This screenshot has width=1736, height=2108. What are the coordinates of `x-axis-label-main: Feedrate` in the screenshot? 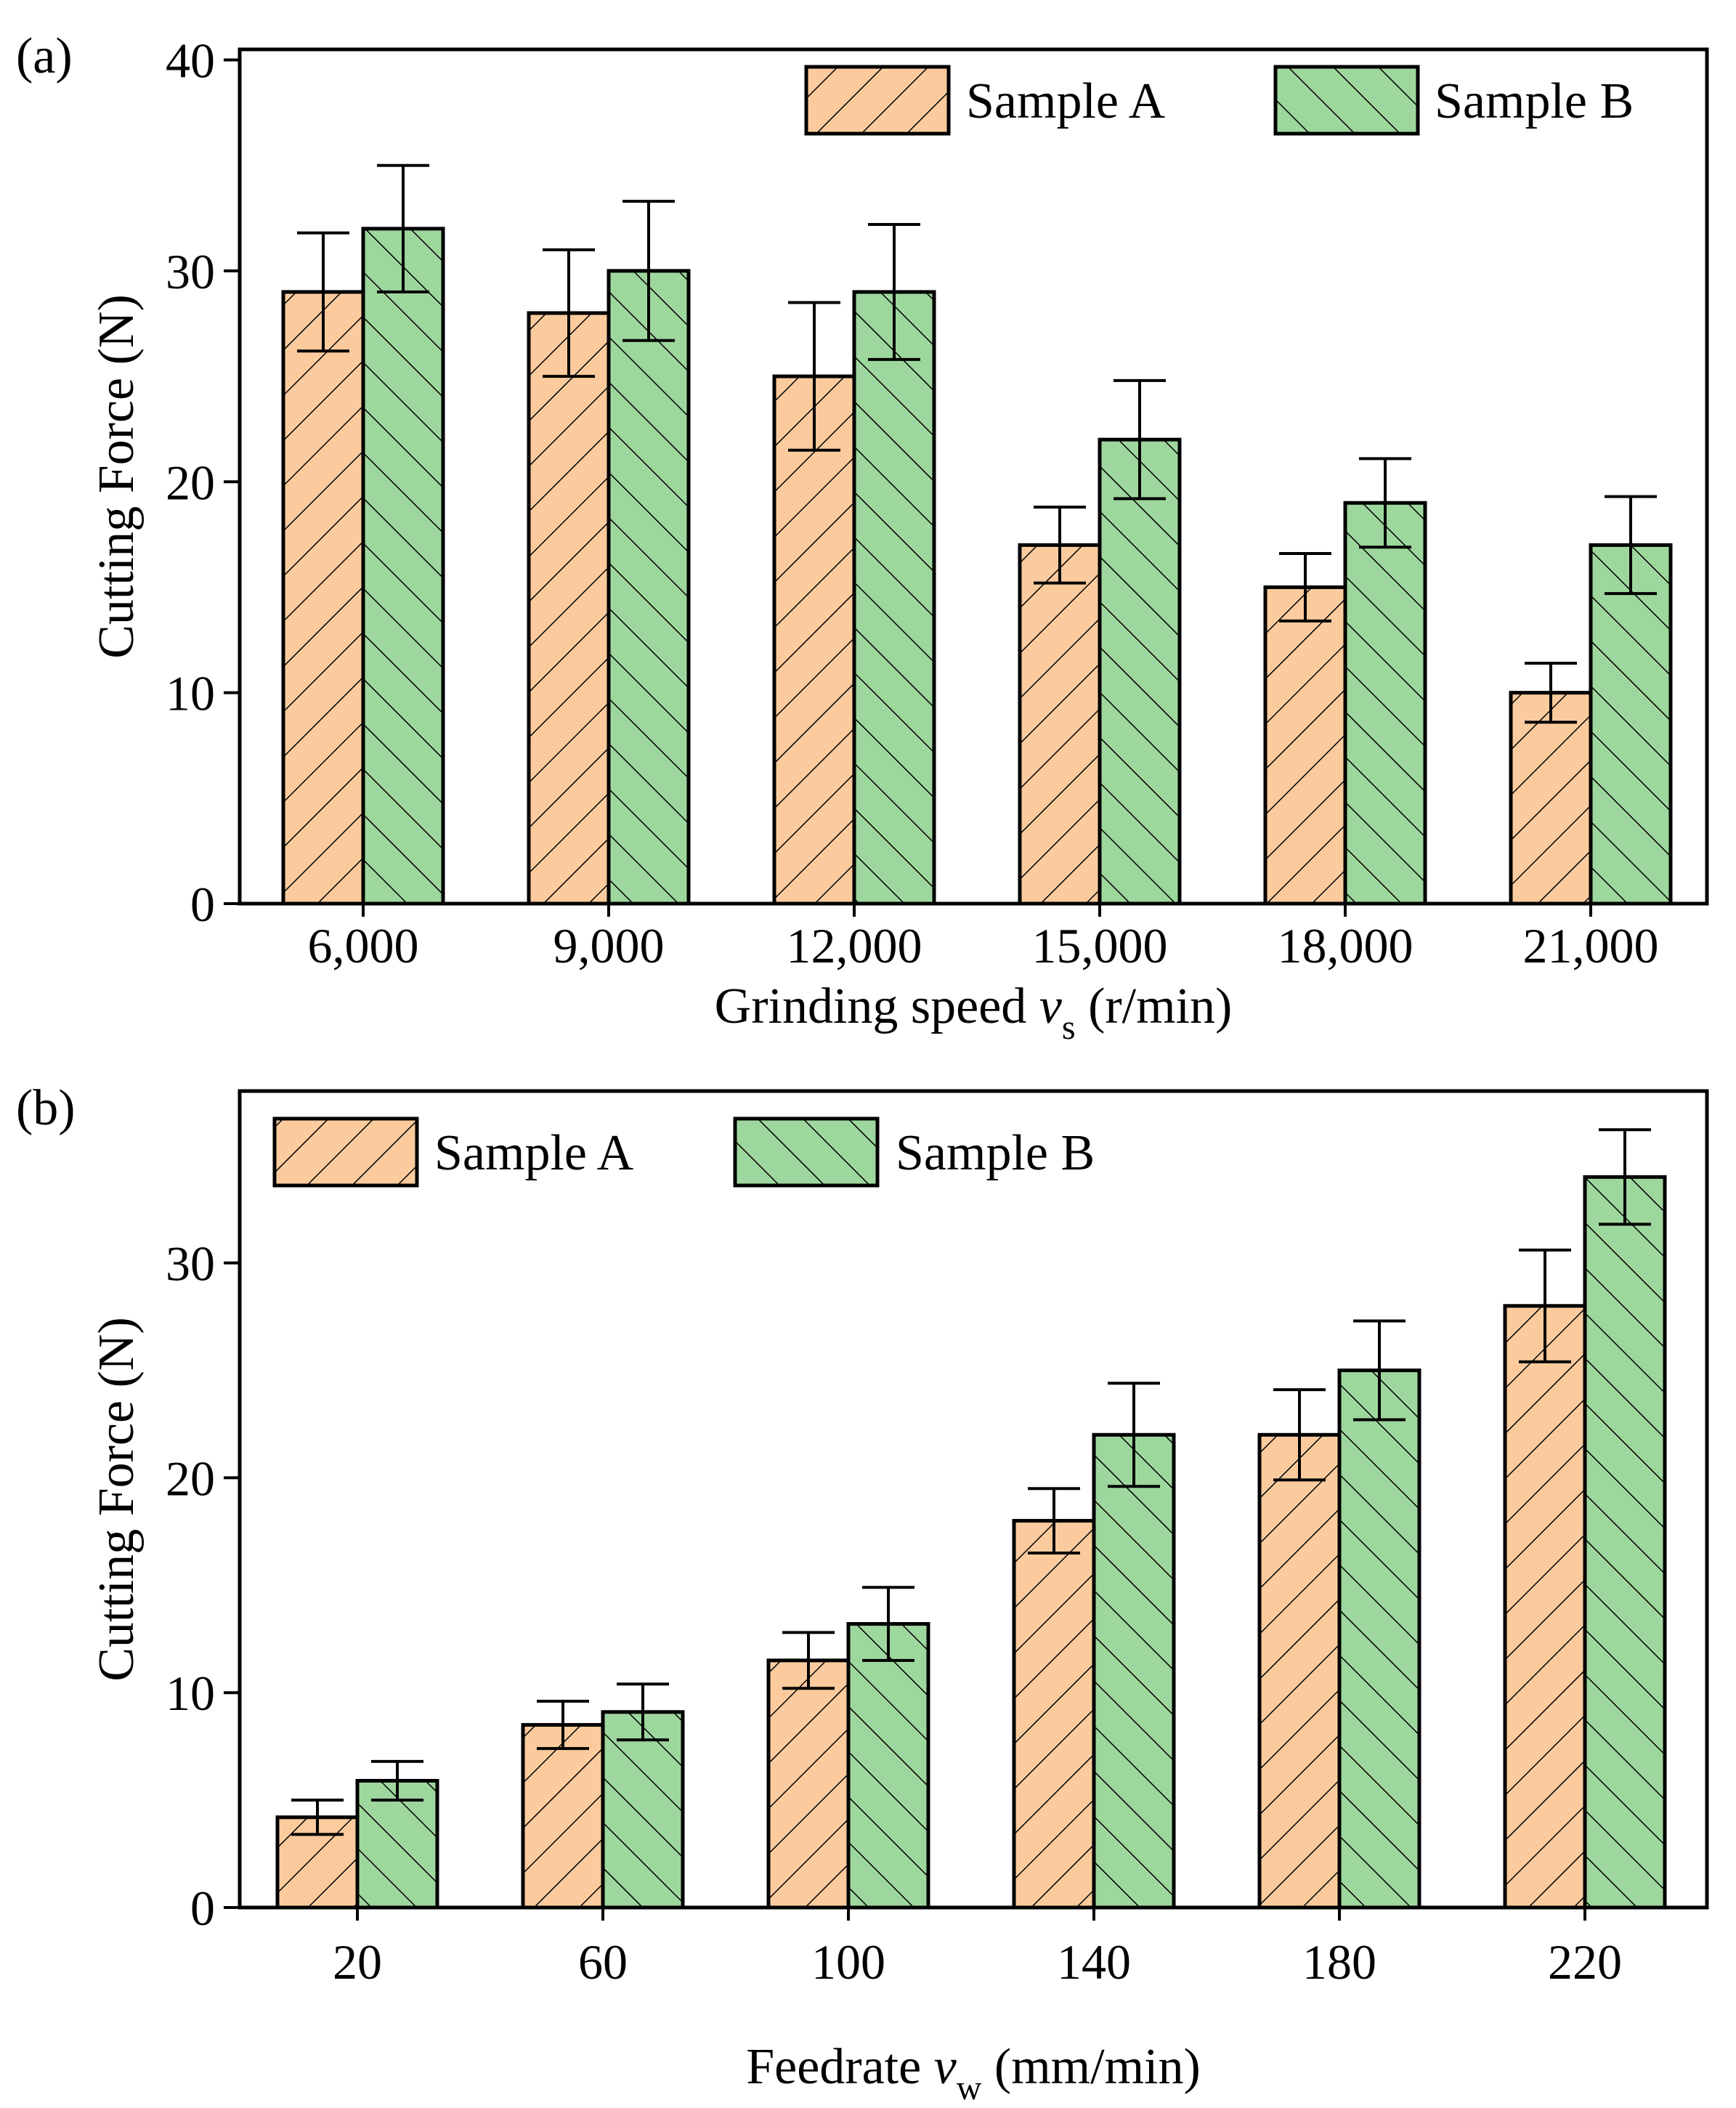 It's located at (839, 2067).